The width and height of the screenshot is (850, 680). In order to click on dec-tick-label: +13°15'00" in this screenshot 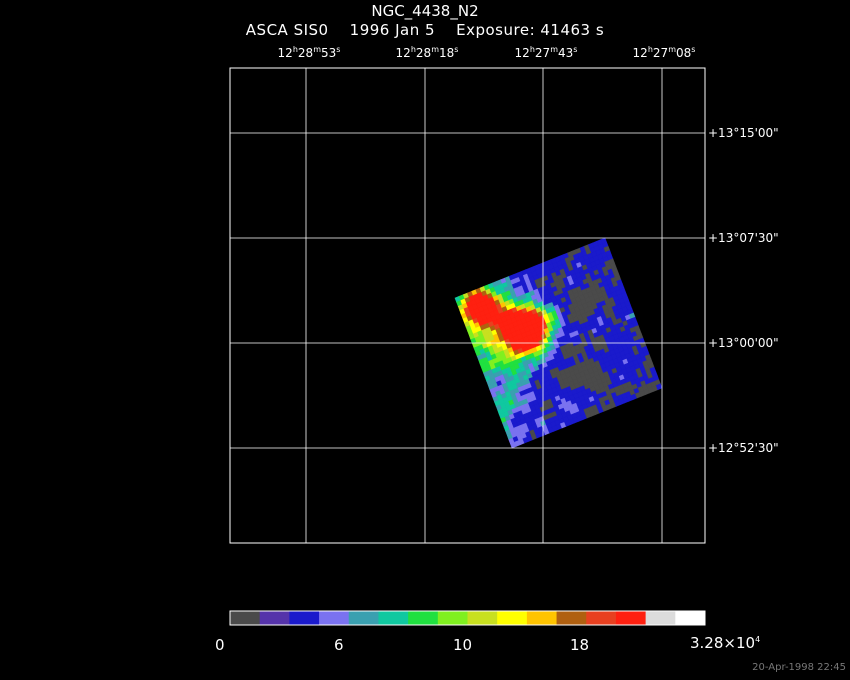, I will do `click(743, 133)`.